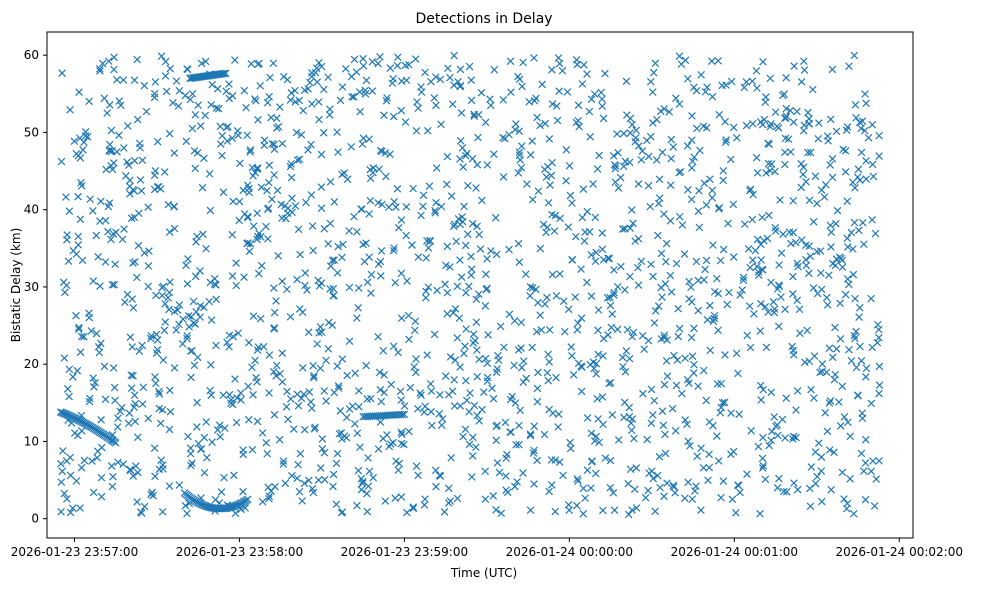  What do you see at coordinates (74, 552) in the screenshot?
I see `x-tick-label: 2026-01-23 23:57:00` at bounding box center [74, 552].